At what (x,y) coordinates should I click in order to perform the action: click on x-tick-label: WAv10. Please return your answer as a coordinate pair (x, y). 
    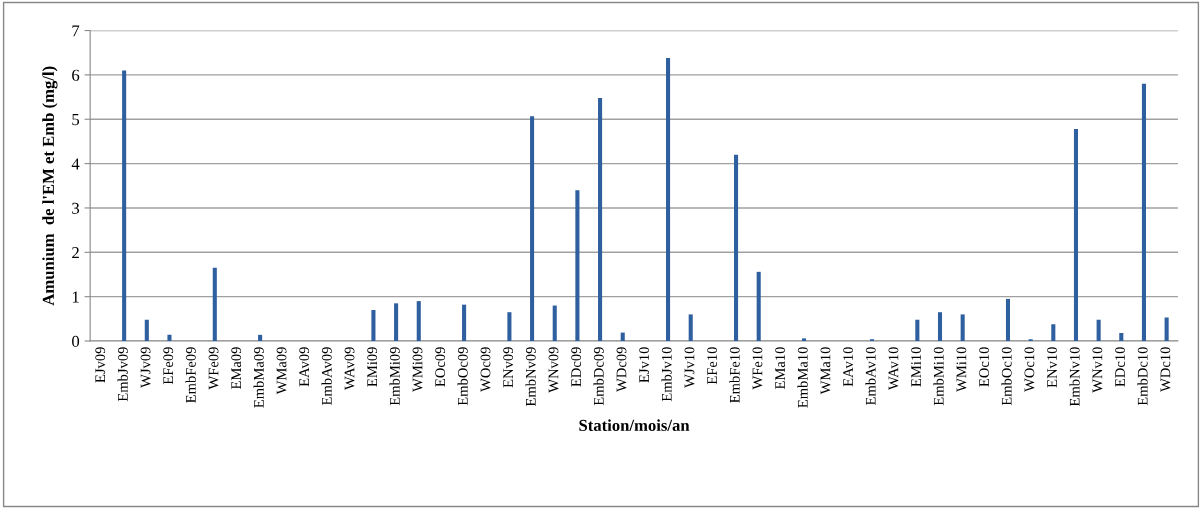
    Looking at the image, I should click on (893, 369).